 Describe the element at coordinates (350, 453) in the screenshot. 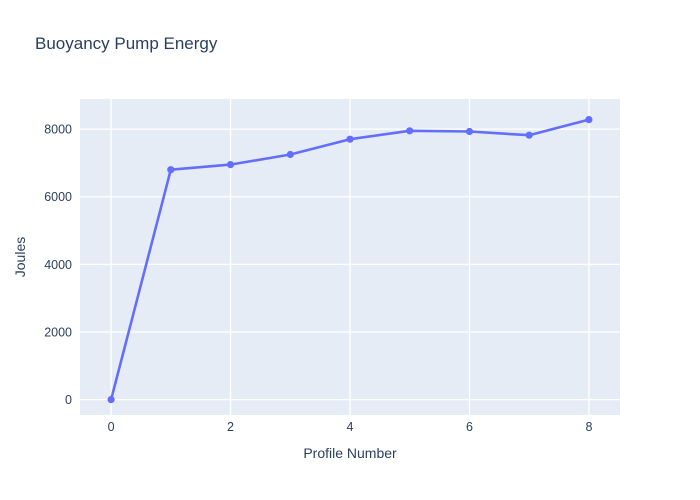

I see `x-axis-title: Profile Number` at that location.